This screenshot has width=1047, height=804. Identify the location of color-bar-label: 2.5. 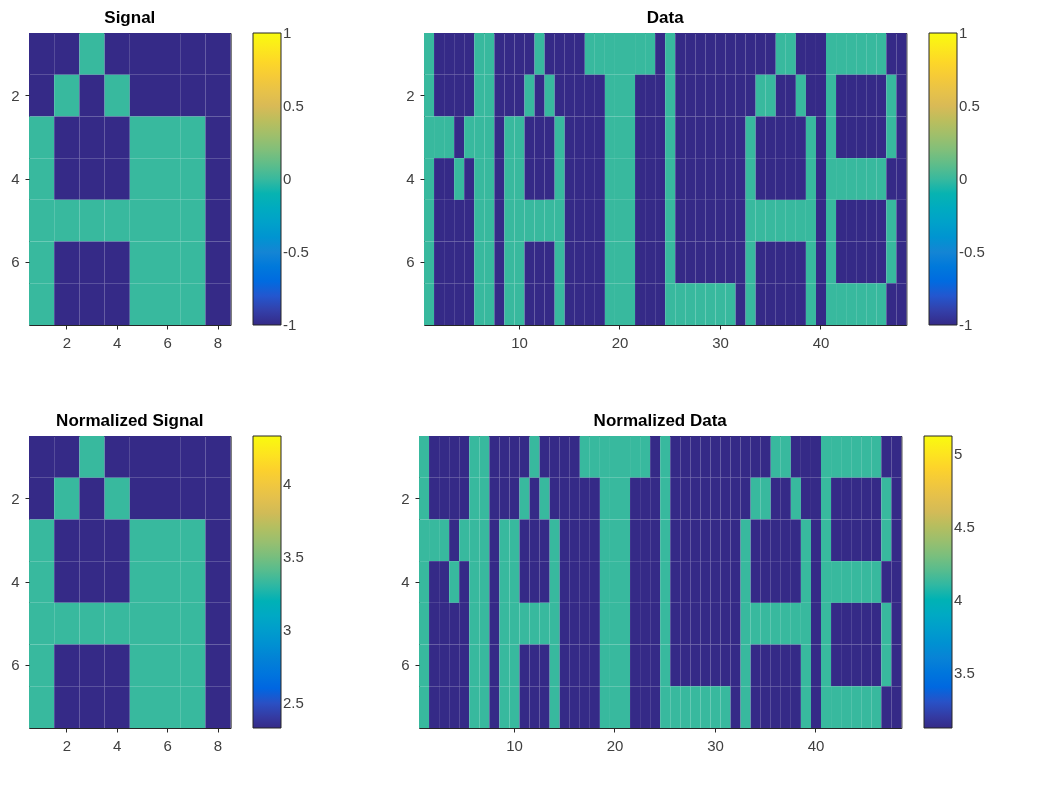
(293, 703).